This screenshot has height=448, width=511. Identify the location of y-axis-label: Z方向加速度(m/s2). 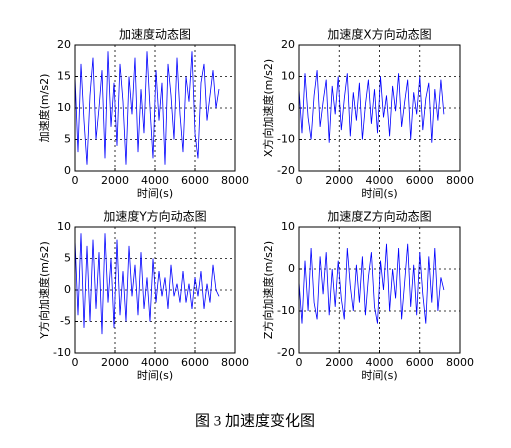
(268, 290).